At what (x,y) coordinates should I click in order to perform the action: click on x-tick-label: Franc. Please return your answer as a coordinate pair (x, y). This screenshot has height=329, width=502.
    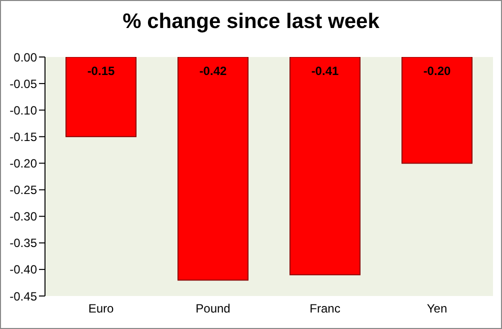
    Looking at the image, I should click on (325, 309).